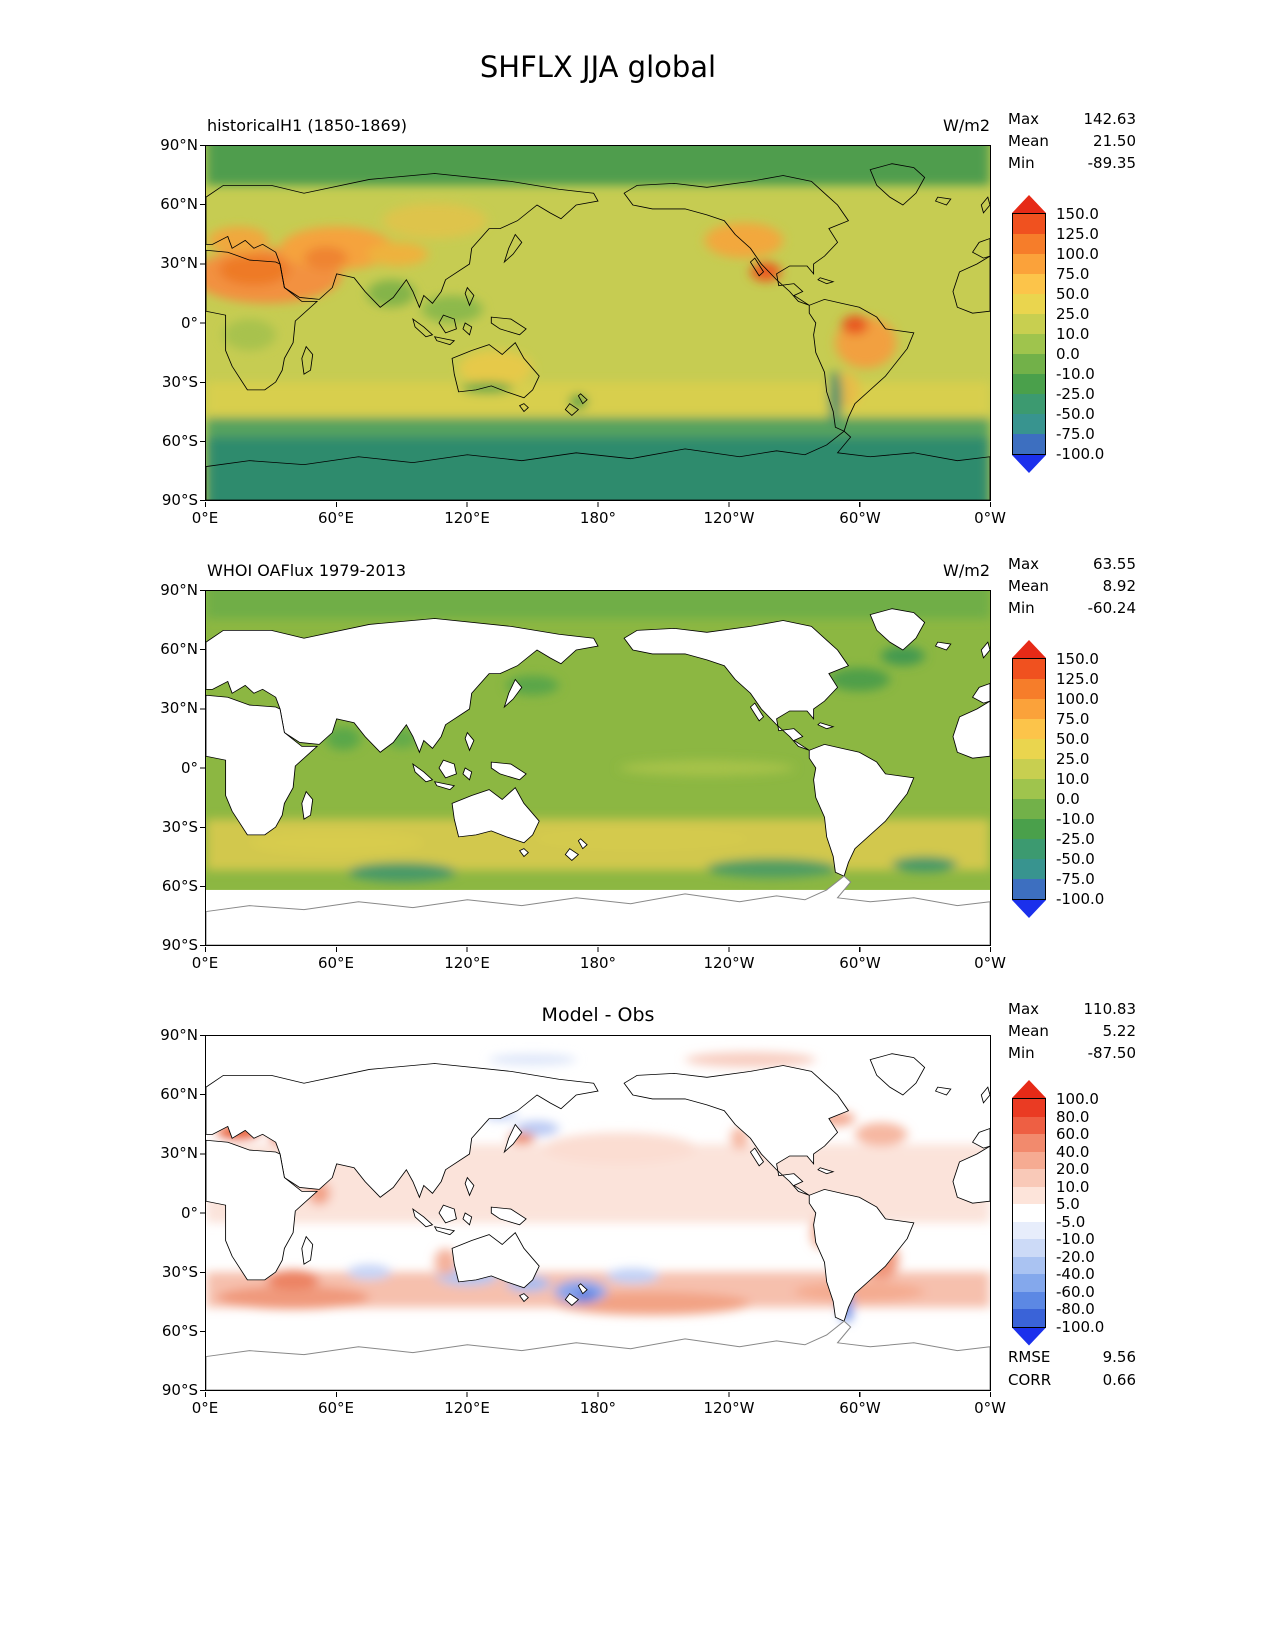 Image resolution: width=1275 pixels, height=1650 pixels. What do you see at coordinates (598, 504) in the screenshot?
I see `panel1-x-ticks` at bounding box center [598, 504].